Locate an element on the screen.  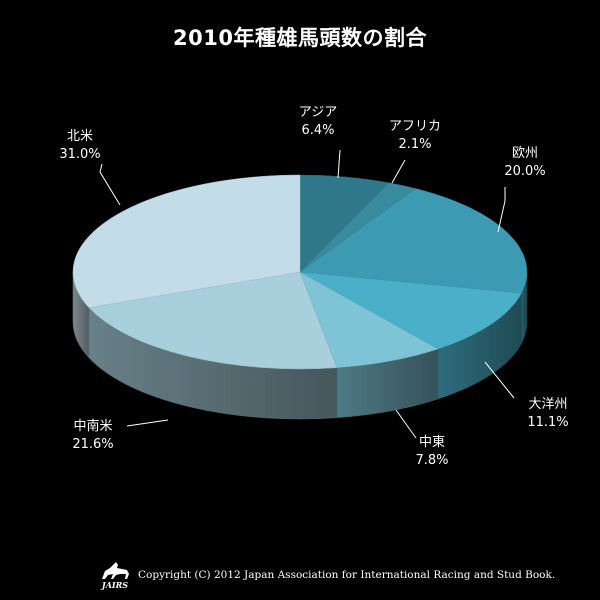
horse-icon is located at coordinates (115, 570).